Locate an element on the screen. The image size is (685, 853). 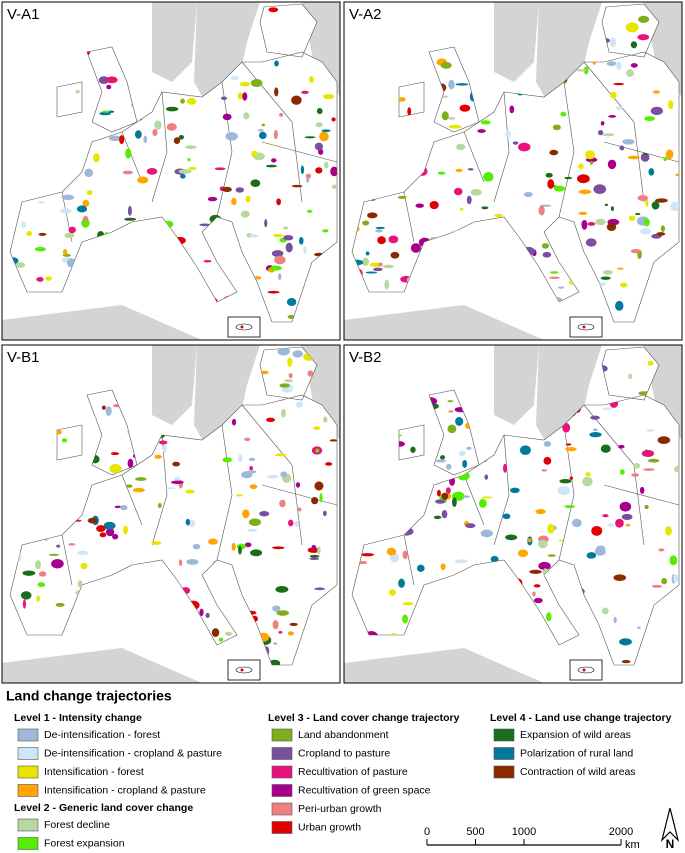
scale-unit: km is located at coordinates (632, 845).